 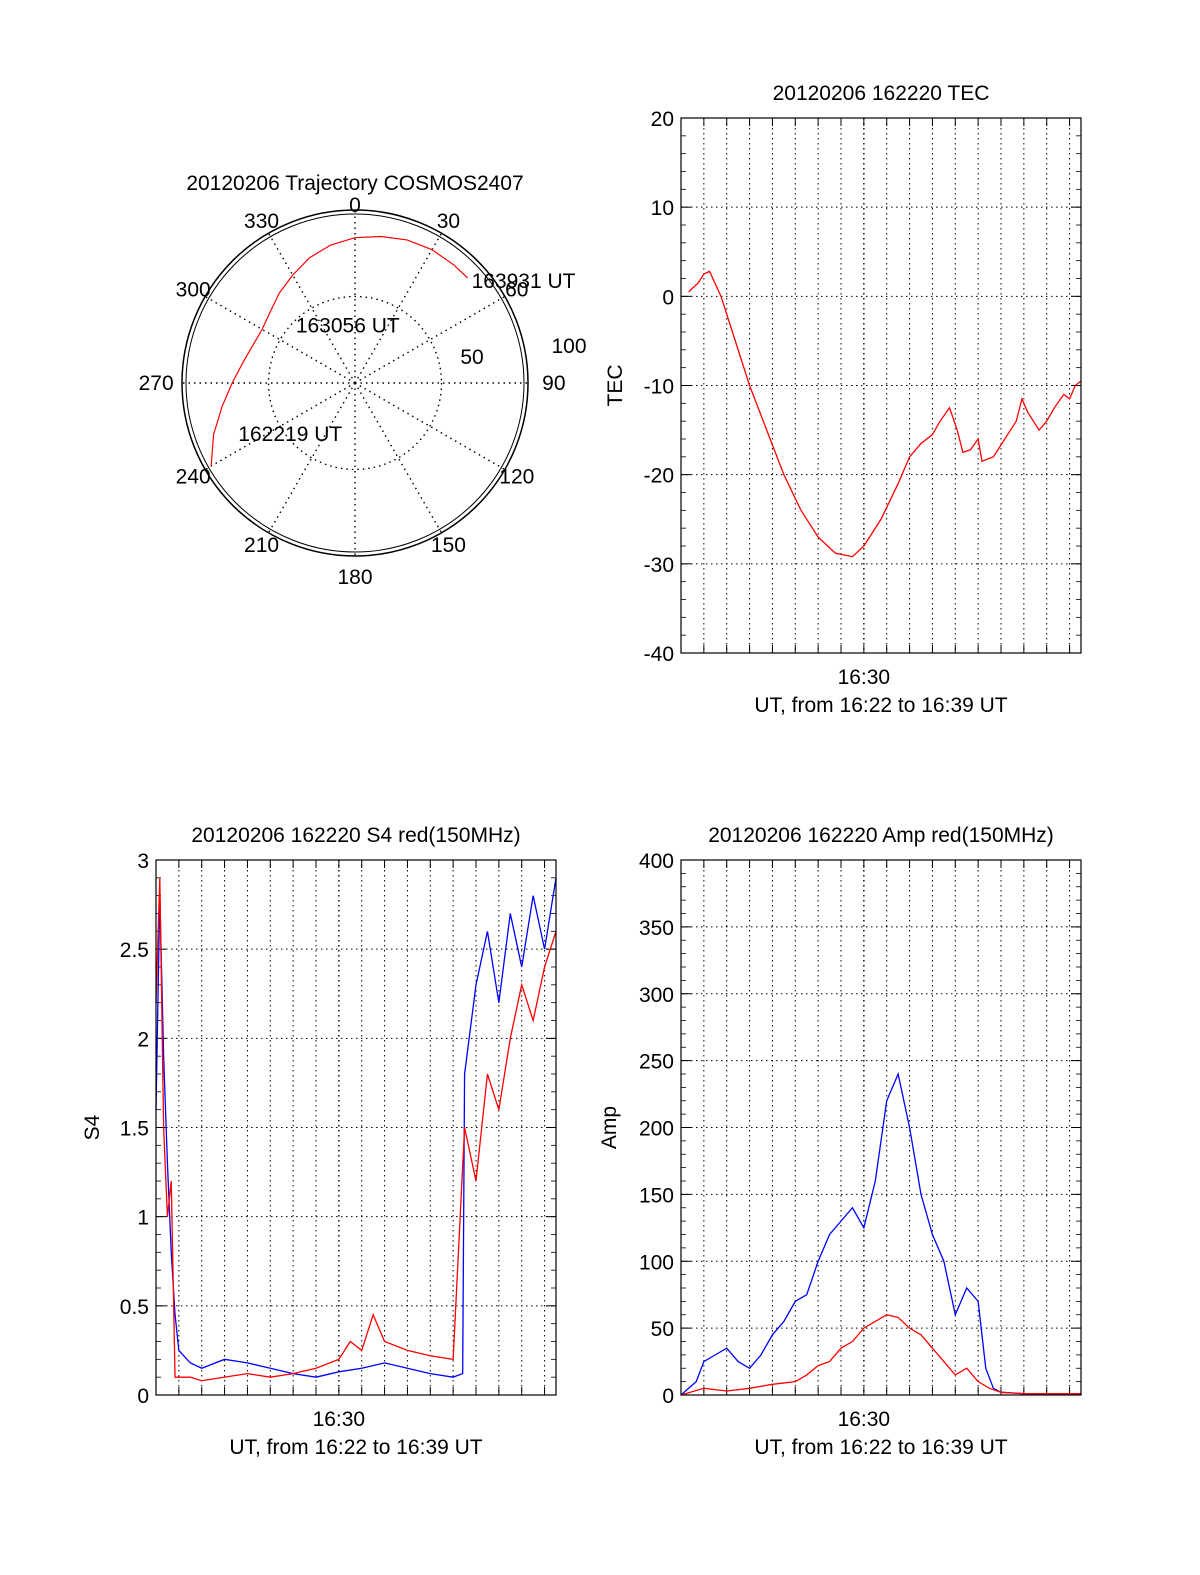 I want to click on panel3-ytick-label: 400, so click(x=656, y=861).